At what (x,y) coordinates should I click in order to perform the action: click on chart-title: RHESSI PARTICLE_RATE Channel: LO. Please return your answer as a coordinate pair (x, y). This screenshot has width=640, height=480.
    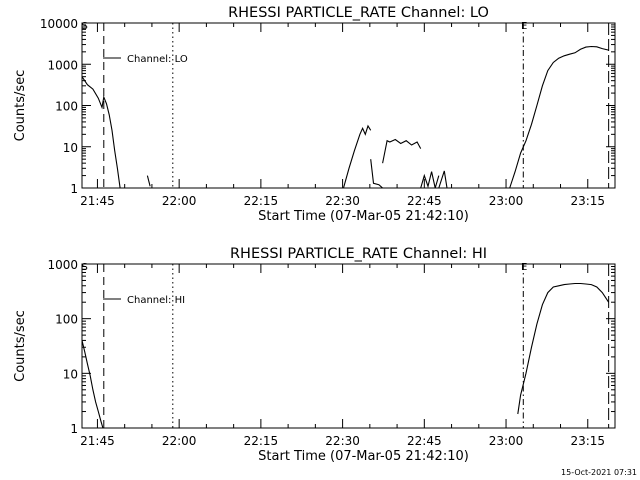
    Looking at the image, I should click on (358, 13).